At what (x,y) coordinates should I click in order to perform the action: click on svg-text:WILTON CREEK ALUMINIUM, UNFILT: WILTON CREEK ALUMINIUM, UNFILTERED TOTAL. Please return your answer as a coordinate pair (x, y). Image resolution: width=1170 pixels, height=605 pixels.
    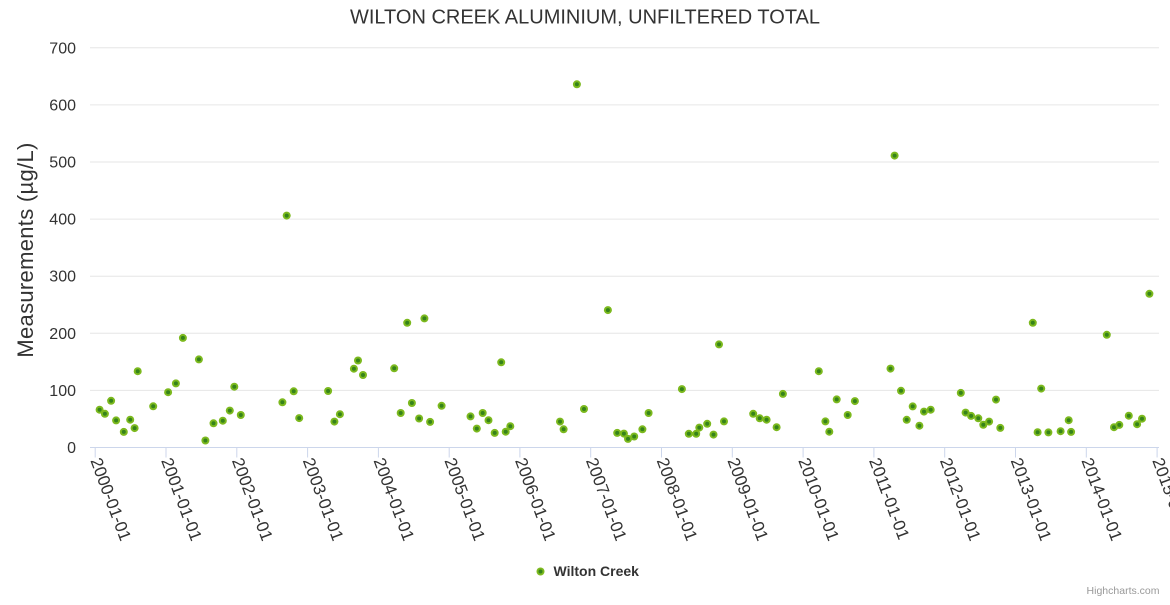
    Looking at the image, I should click on (585, 18).